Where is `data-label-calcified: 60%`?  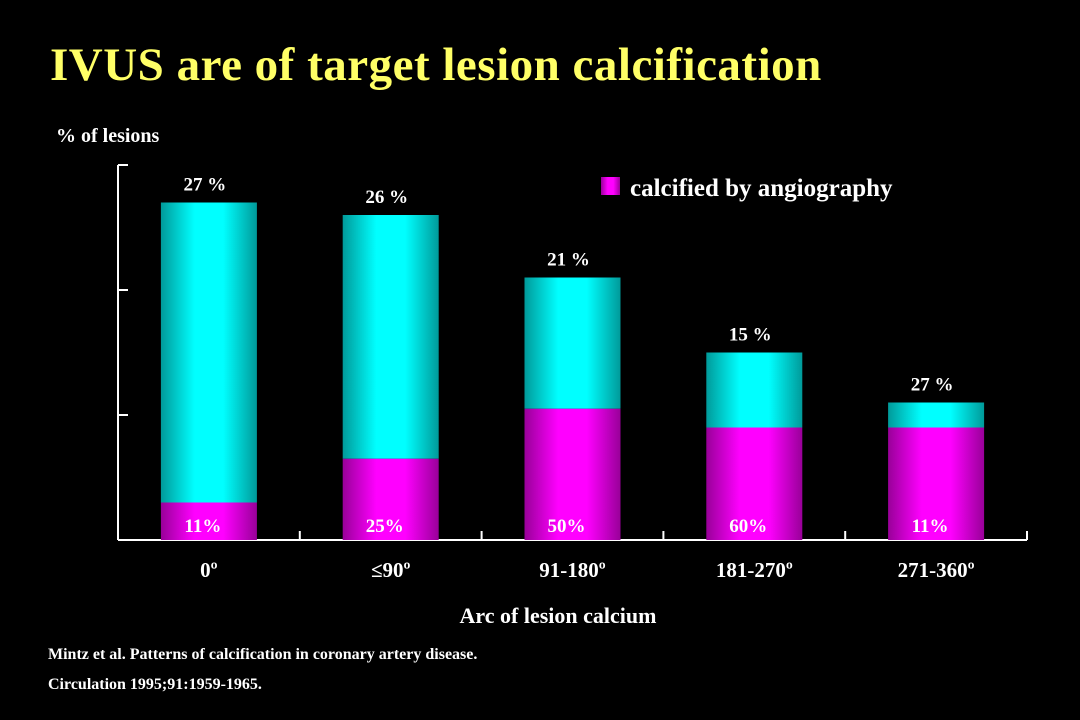 data-label-calcified: 60% is located at coordinates (748, 526).